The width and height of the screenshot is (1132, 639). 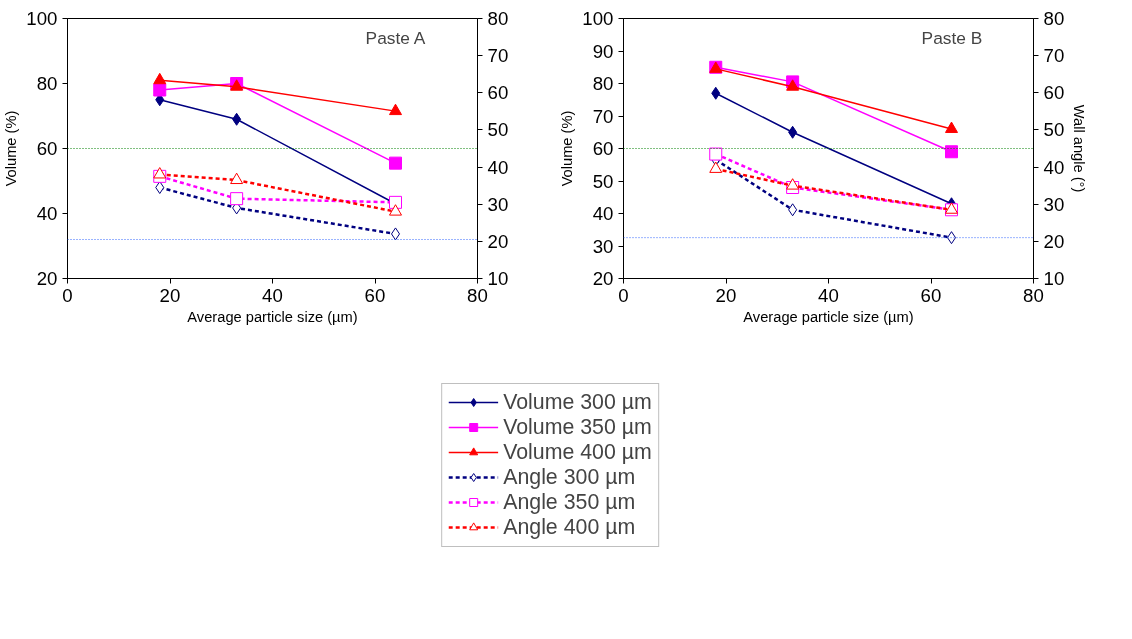 What do you see at coordinates (577, 427) in the screenshot?
I see `legend-label: Volume 350 µm` at bounding box center [577, 427].